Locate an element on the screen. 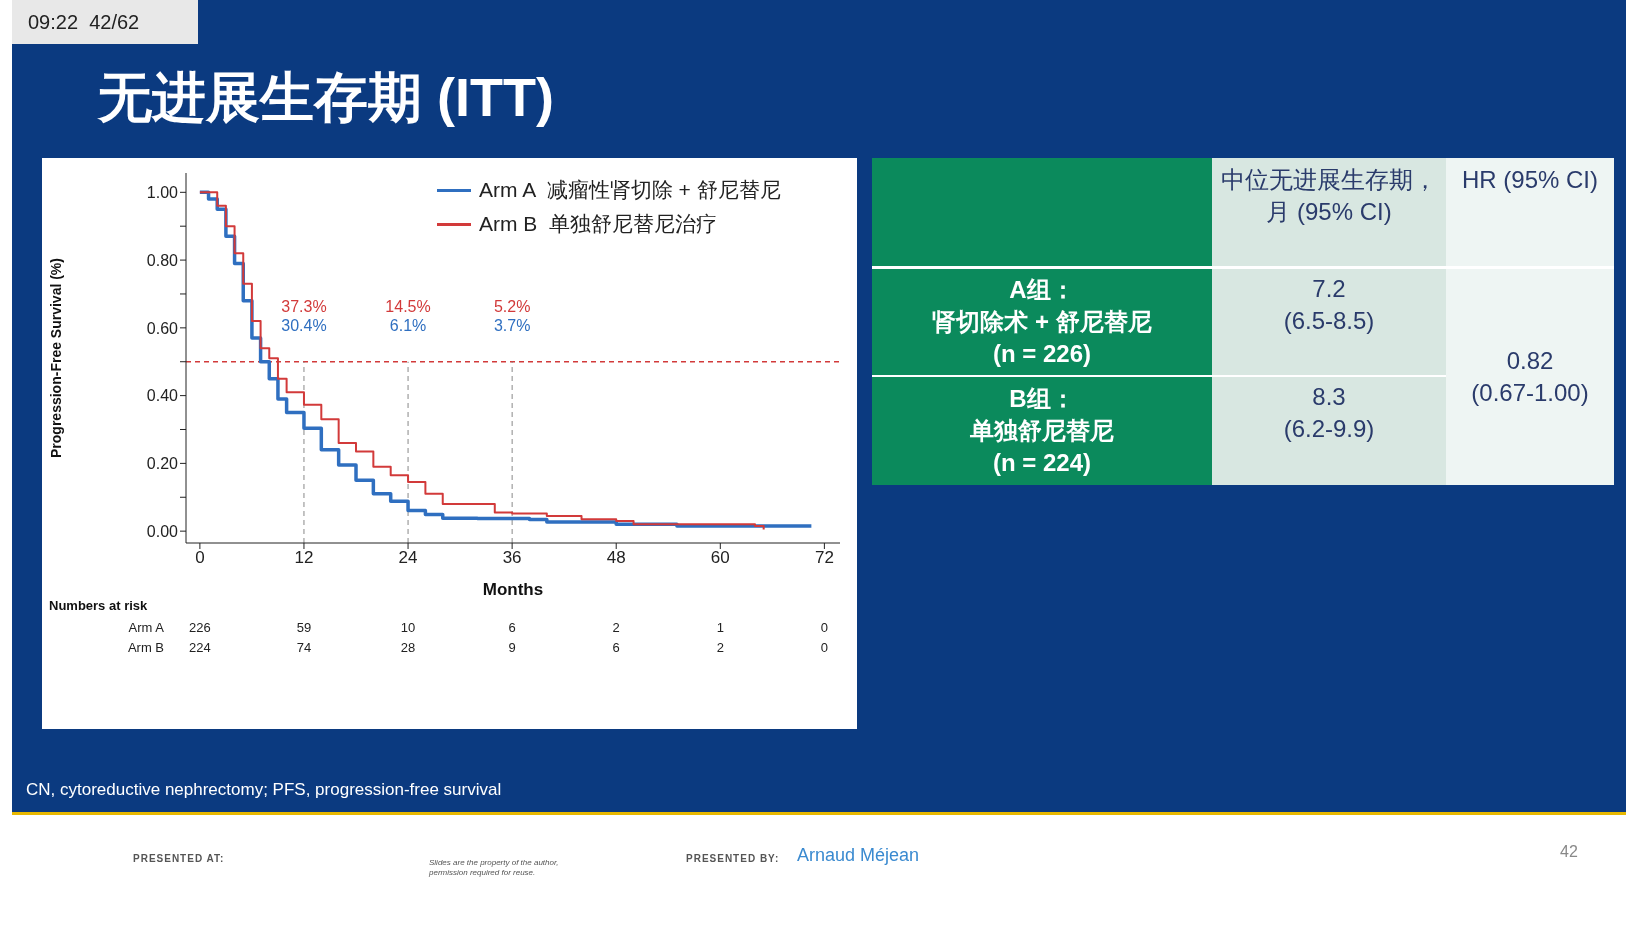 This screenshot has height=946, width=1634. x-tick-label: 36 is located at coordinates (512, 558).